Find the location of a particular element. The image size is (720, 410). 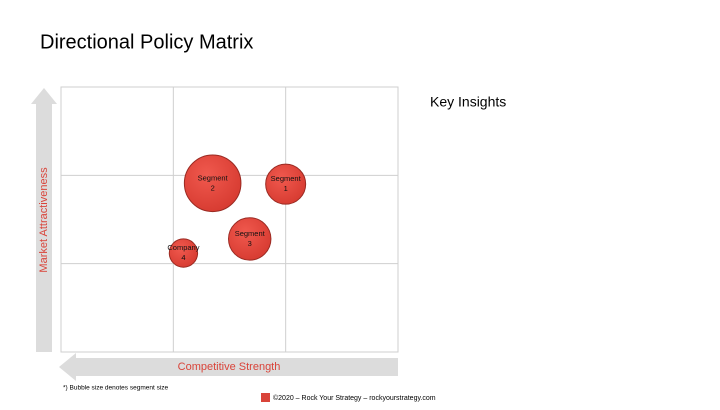

logo is located at coordinates (265, 397).